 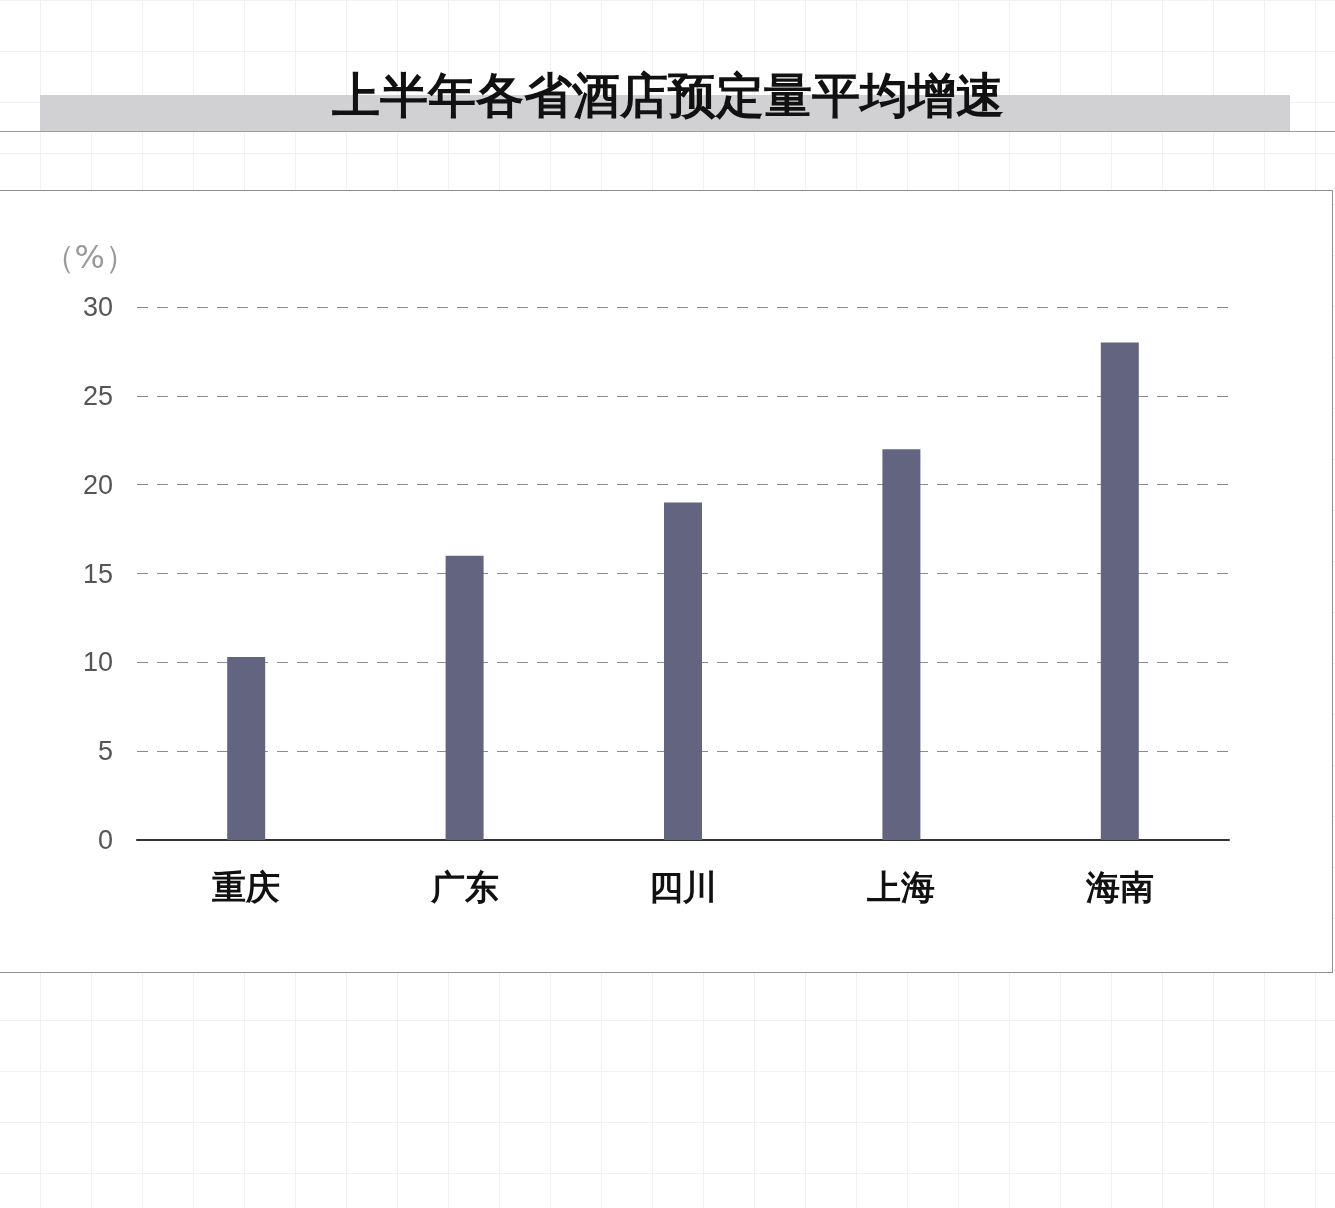 I want to click on x-tick-label: 上海, so click(x=901, y=887).